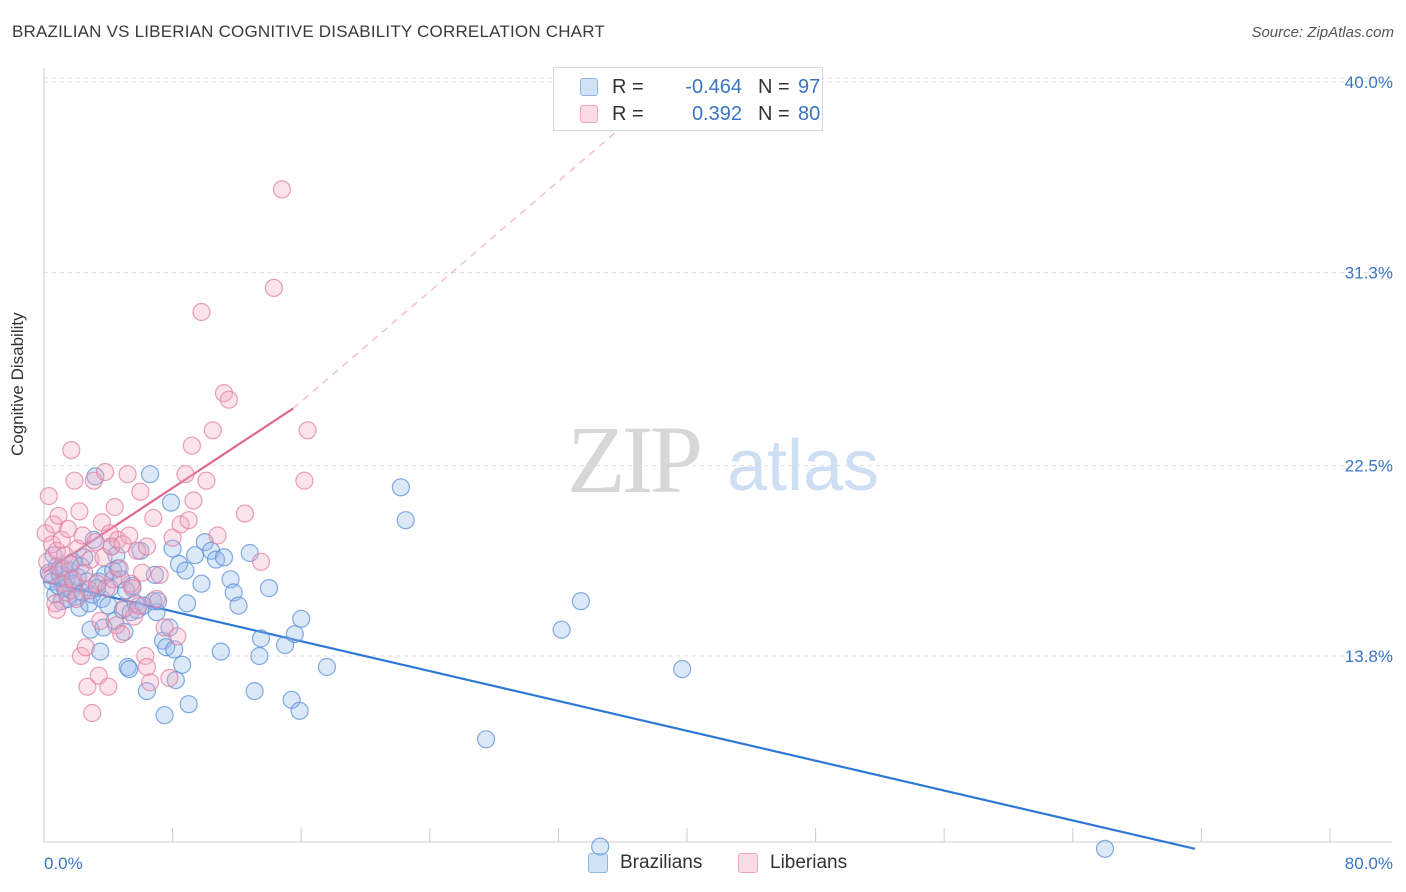  Describe the element at coordinates (809, 862) in the screenshot. I see `legend-label: Liberians` at that location.